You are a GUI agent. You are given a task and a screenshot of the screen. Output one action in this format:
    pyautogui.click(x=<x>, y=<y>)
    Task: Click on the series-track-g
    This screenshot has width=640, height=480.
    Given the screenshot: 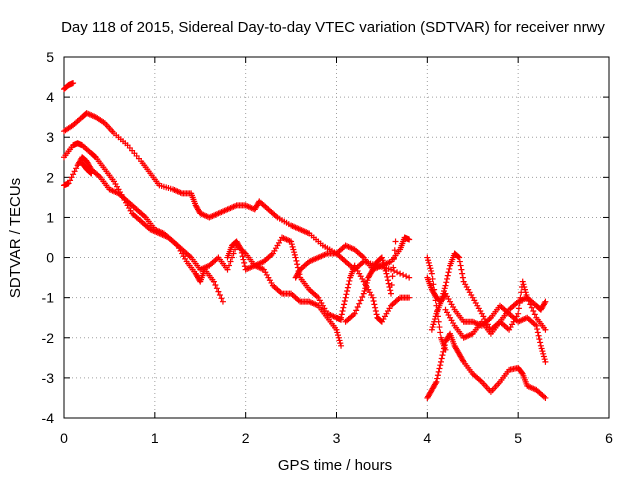 What is the action you would take?
    pyautogui.click(x=352, y=257)
    